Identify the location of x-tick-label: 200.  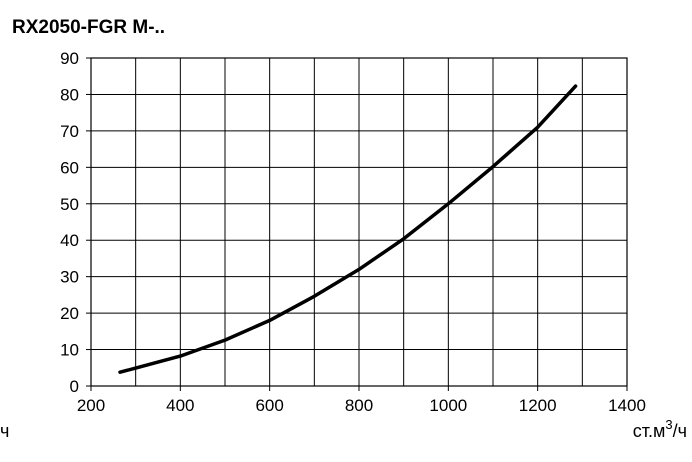
(91, 405).